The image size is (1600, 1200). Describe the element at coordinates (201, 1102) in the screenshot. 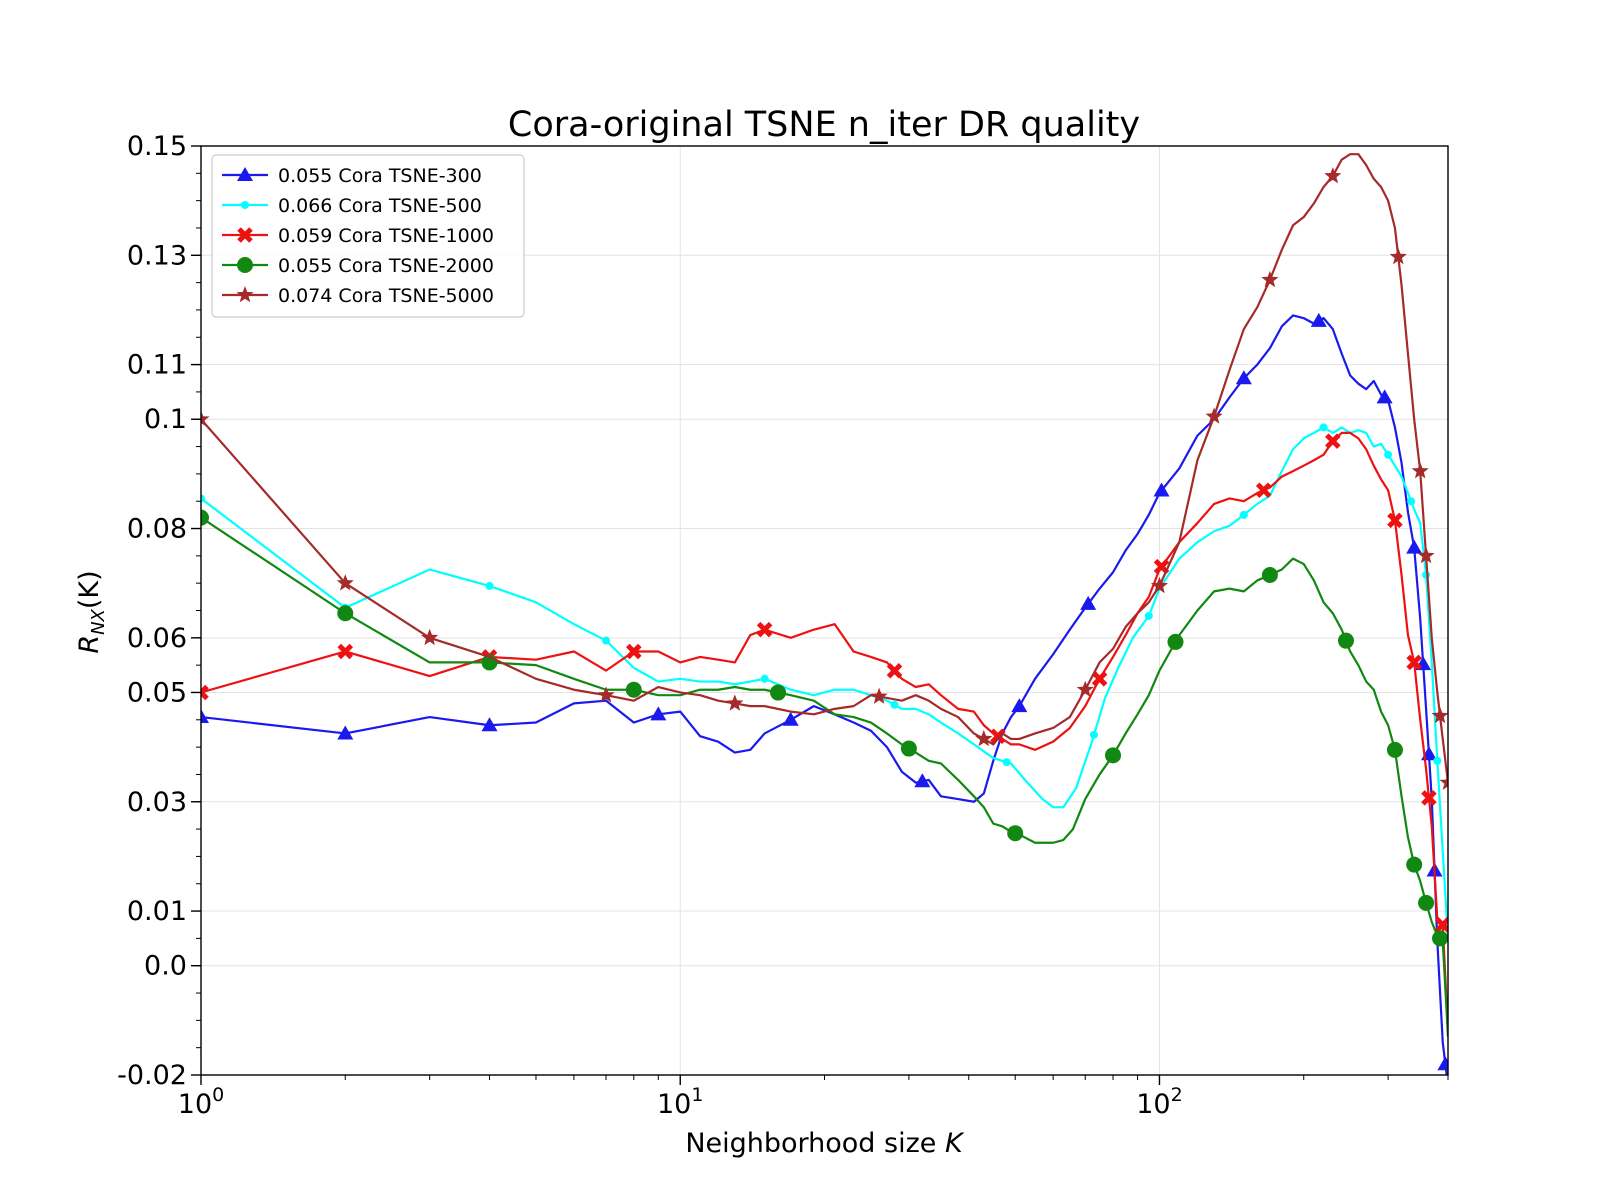

I see `x-tick-label: 10⁰` at that location.